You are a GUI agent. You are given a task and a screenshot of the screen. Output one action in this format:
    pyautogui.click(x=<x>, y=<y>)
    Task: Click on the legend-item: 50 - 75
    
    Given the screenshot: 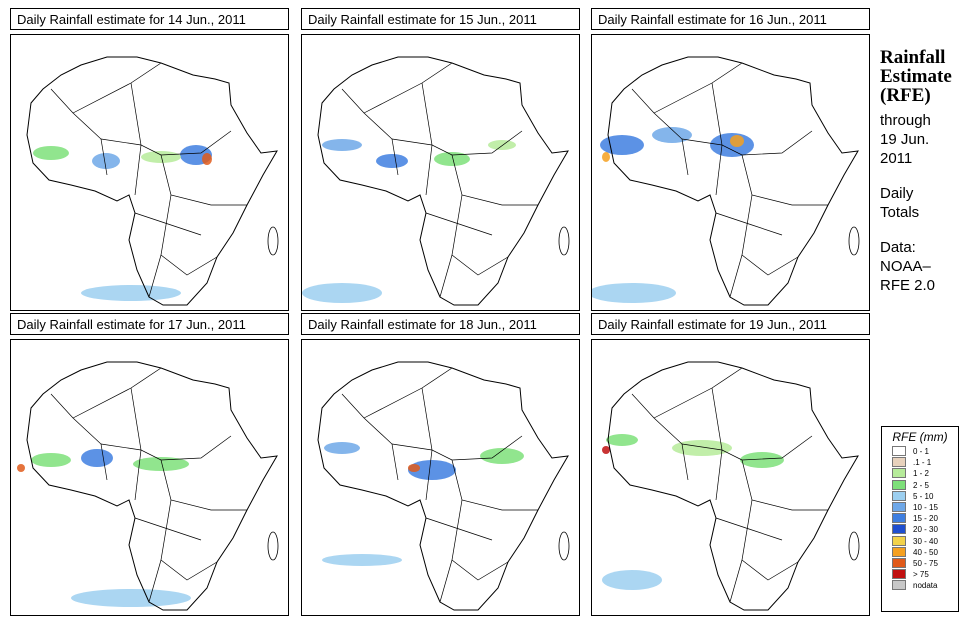 What is the action you would take?
    pyautogui.click(x=920, y=563)
    